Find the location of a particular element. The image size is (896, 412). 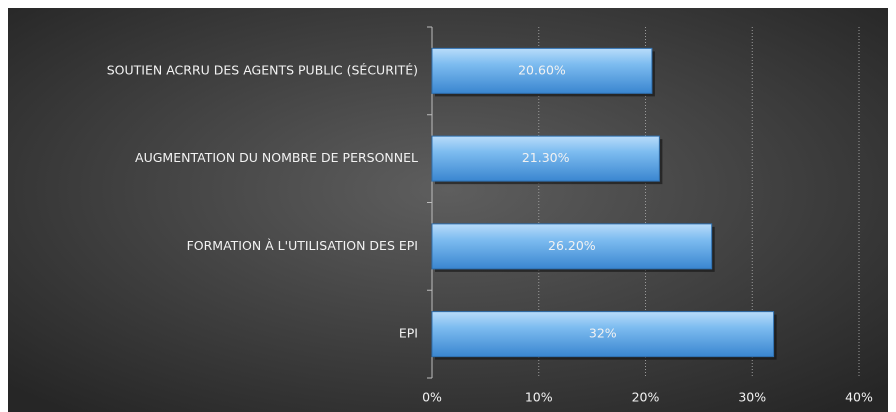

x-tick-label: 30% is located at coordinates (752, 397).